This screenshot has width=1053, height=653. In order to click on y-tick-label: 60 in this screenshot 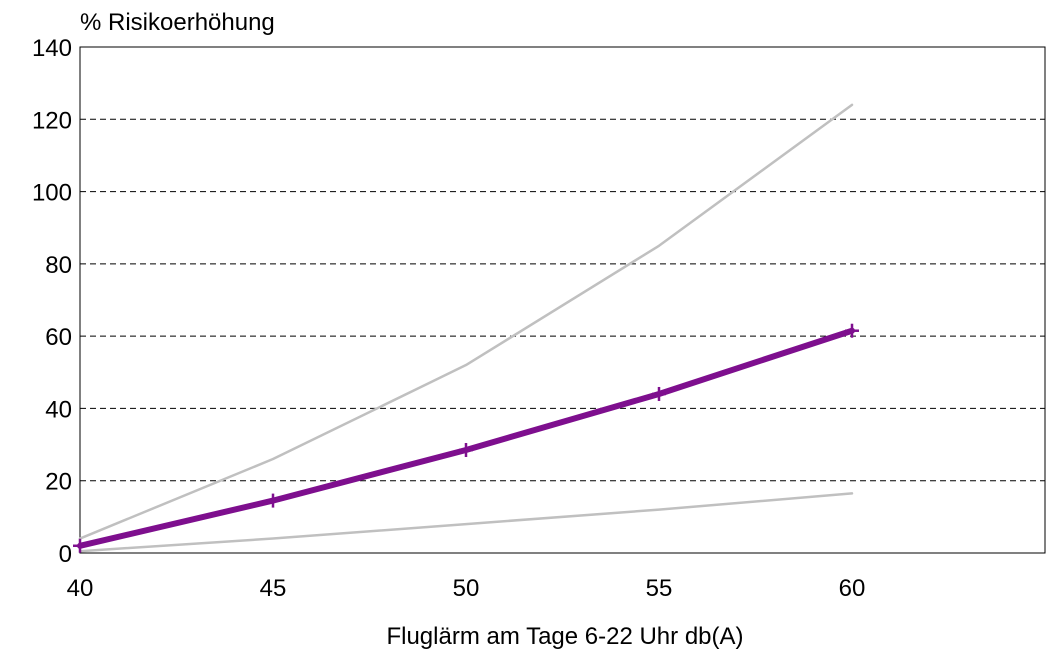, I will do `click(58, 337)`.